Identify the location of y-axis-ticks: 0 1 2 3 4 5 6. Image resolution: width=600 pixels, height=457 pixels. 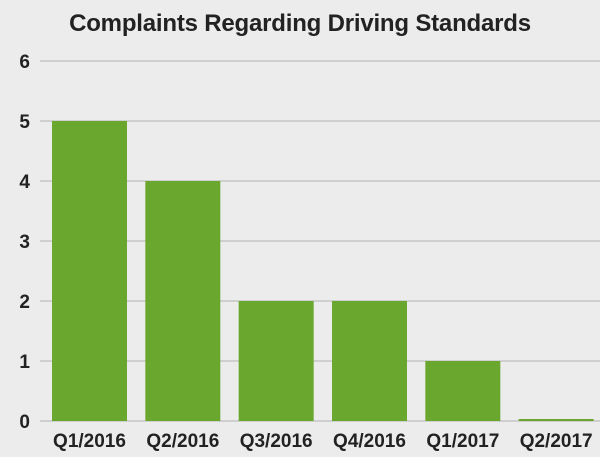
(24, 242).